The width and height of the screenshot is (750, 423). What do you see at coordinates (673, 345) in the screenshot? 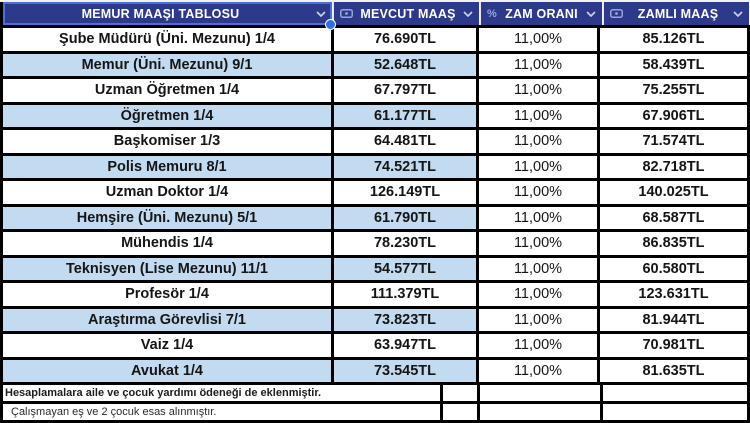
I see `raised-salary-cell: 70.981TL` at bounding box center [673, 345].